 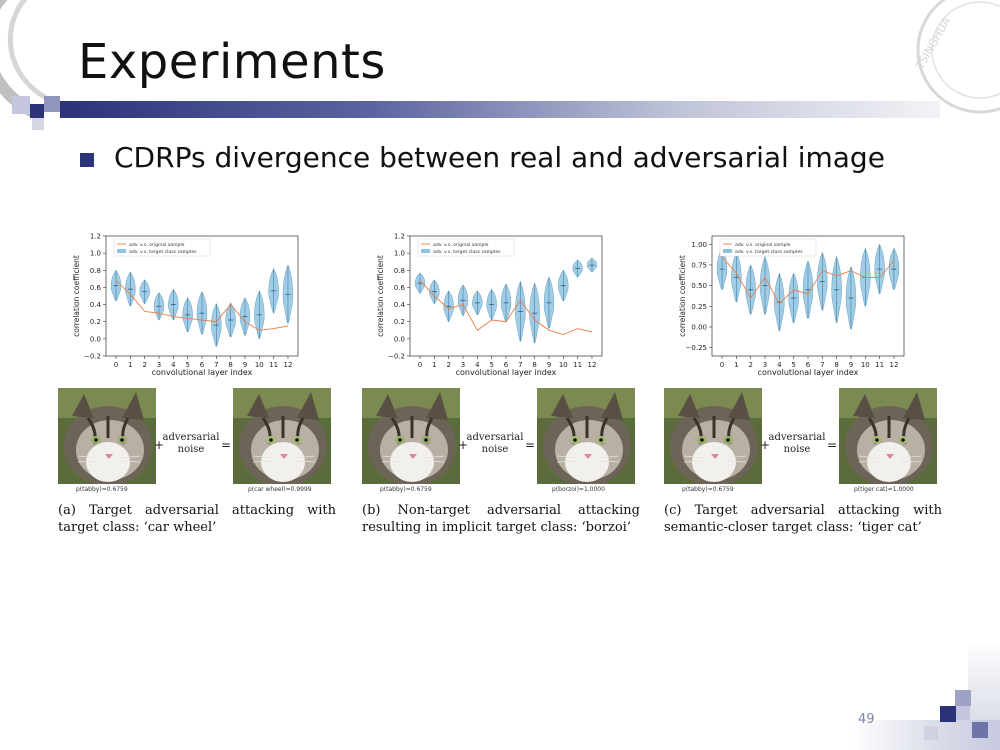 I want to click on x-tick-label: 11, so click(x=273, y=365).